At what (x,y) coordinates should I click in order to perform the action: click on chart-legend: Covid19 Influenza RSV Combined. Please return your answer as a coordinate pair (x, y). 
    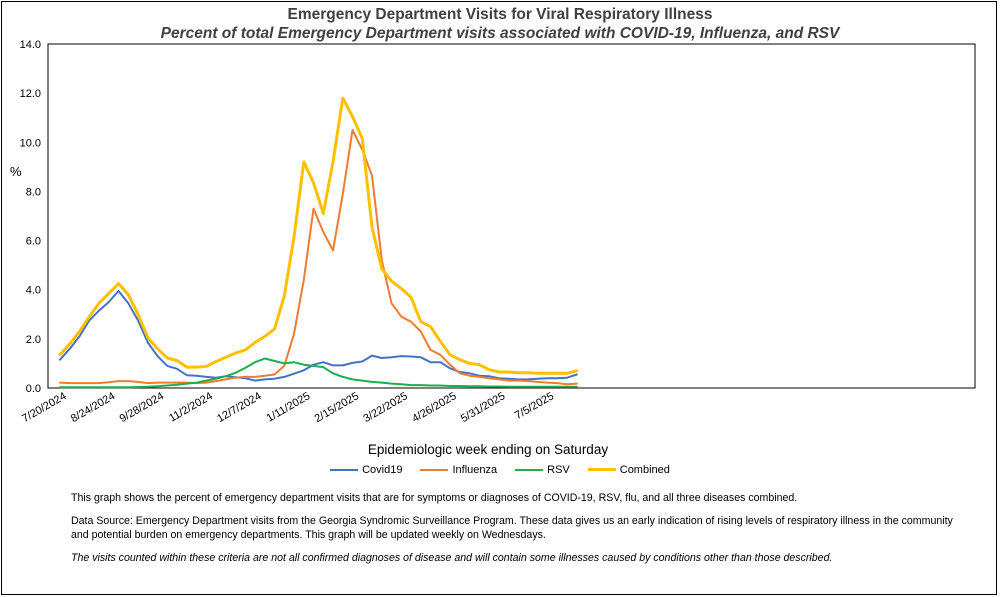
    Looking at the image, I should click on (500, 469).